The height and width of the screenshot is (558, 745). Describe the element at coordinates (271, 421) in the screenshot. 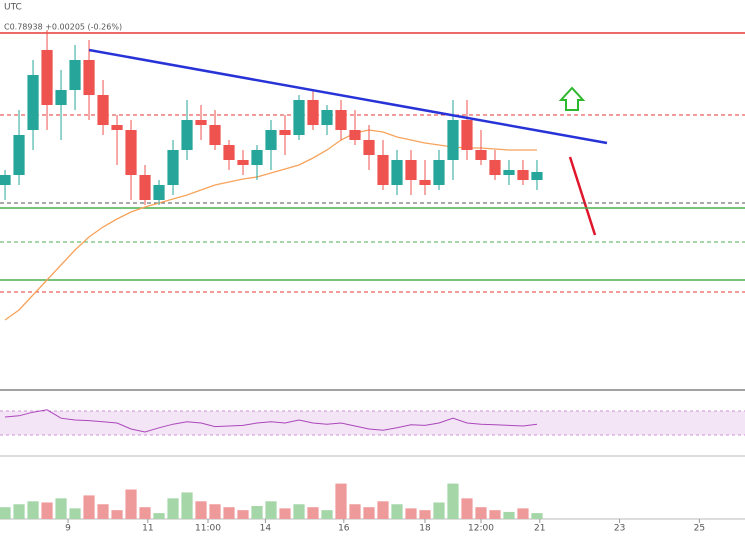

I see `rsi-line` at that location.